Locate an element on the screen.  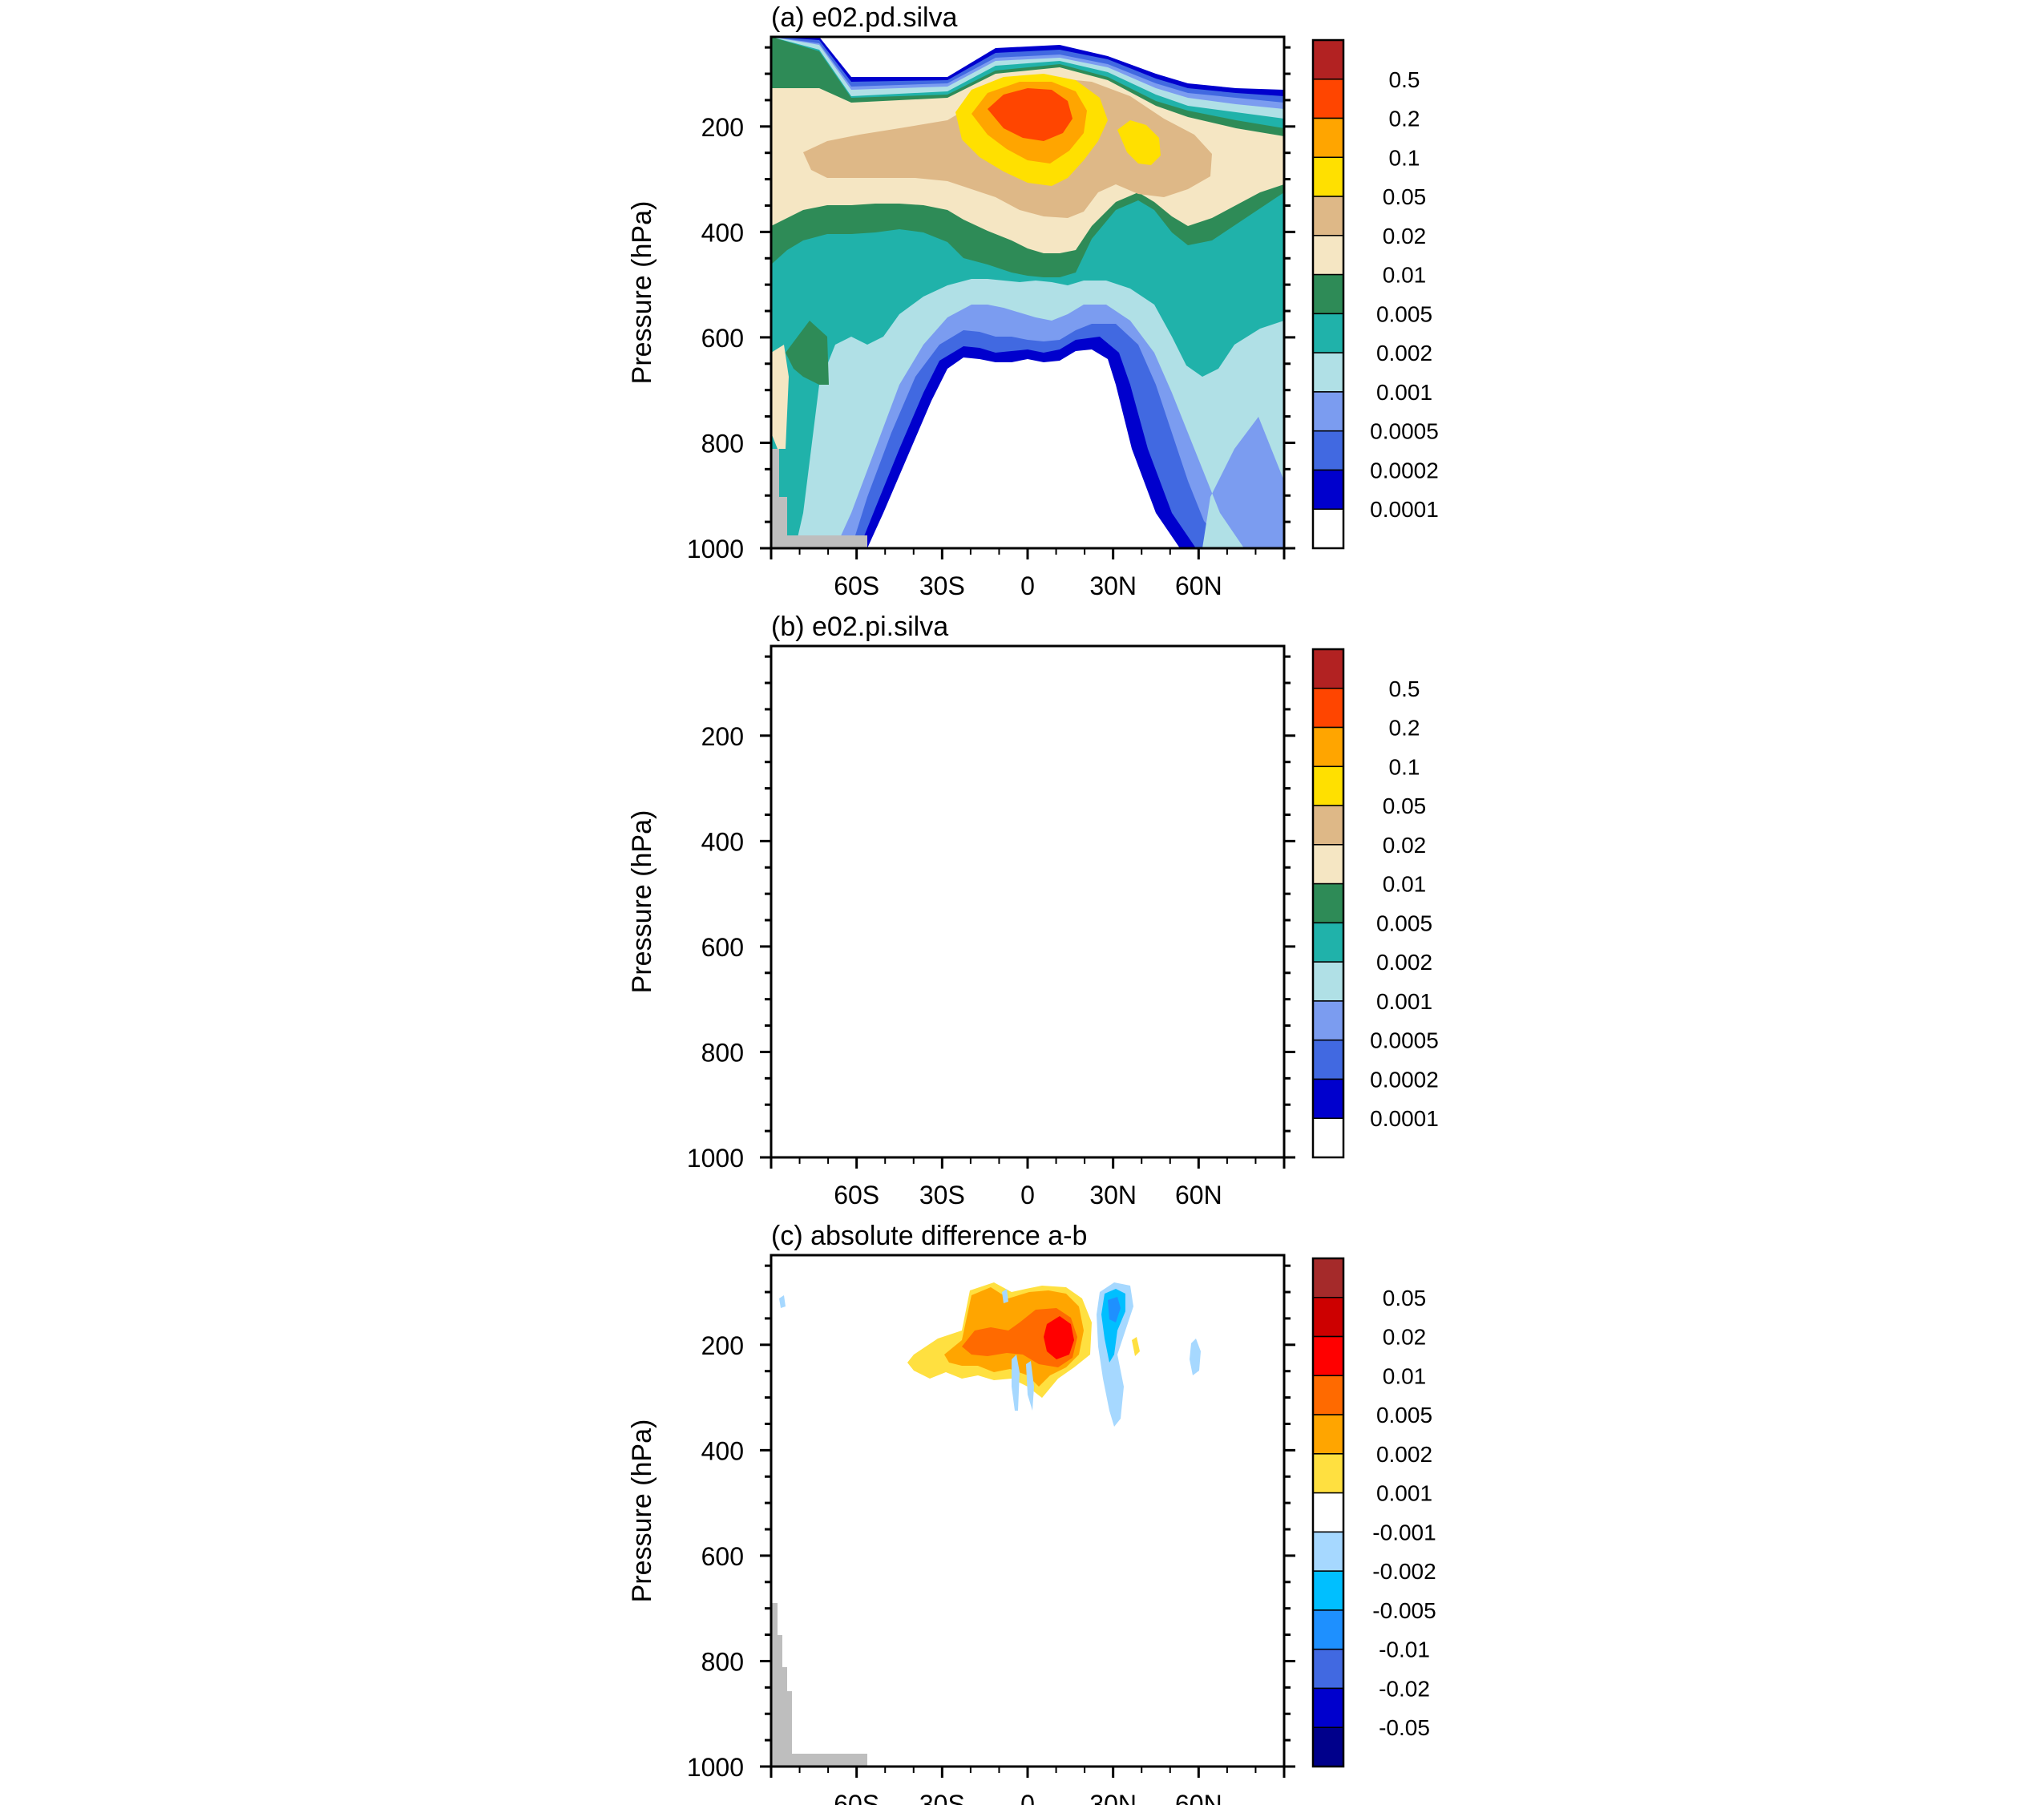
panel-b-missing is located at coordinates (819, 1107).